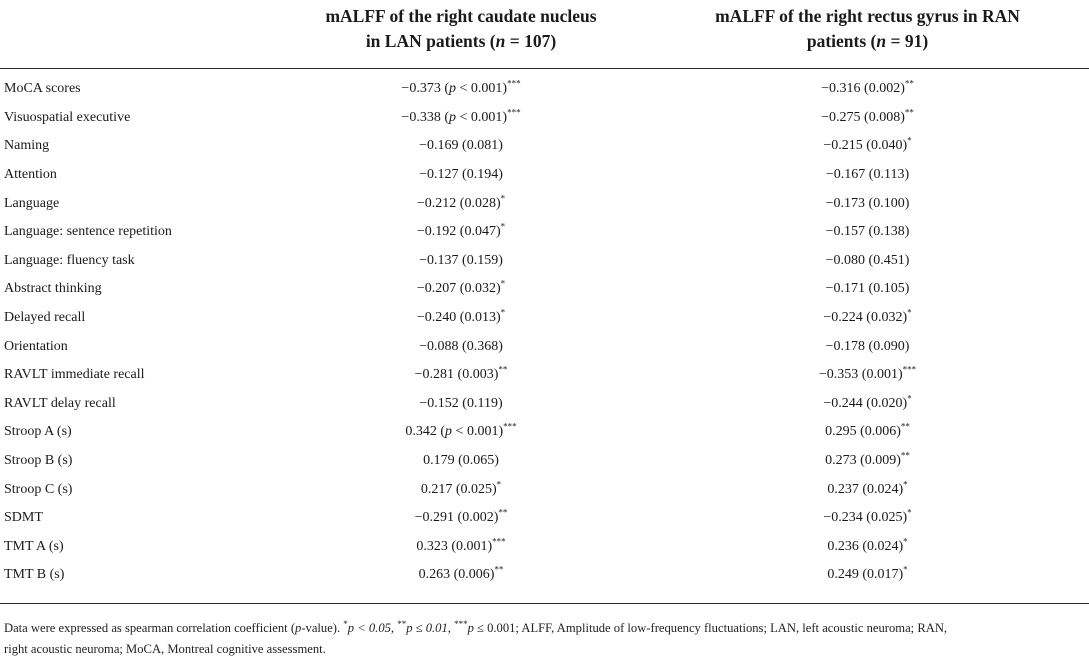  I want to click on row-label: Stroop C (s), so click(38, 489).